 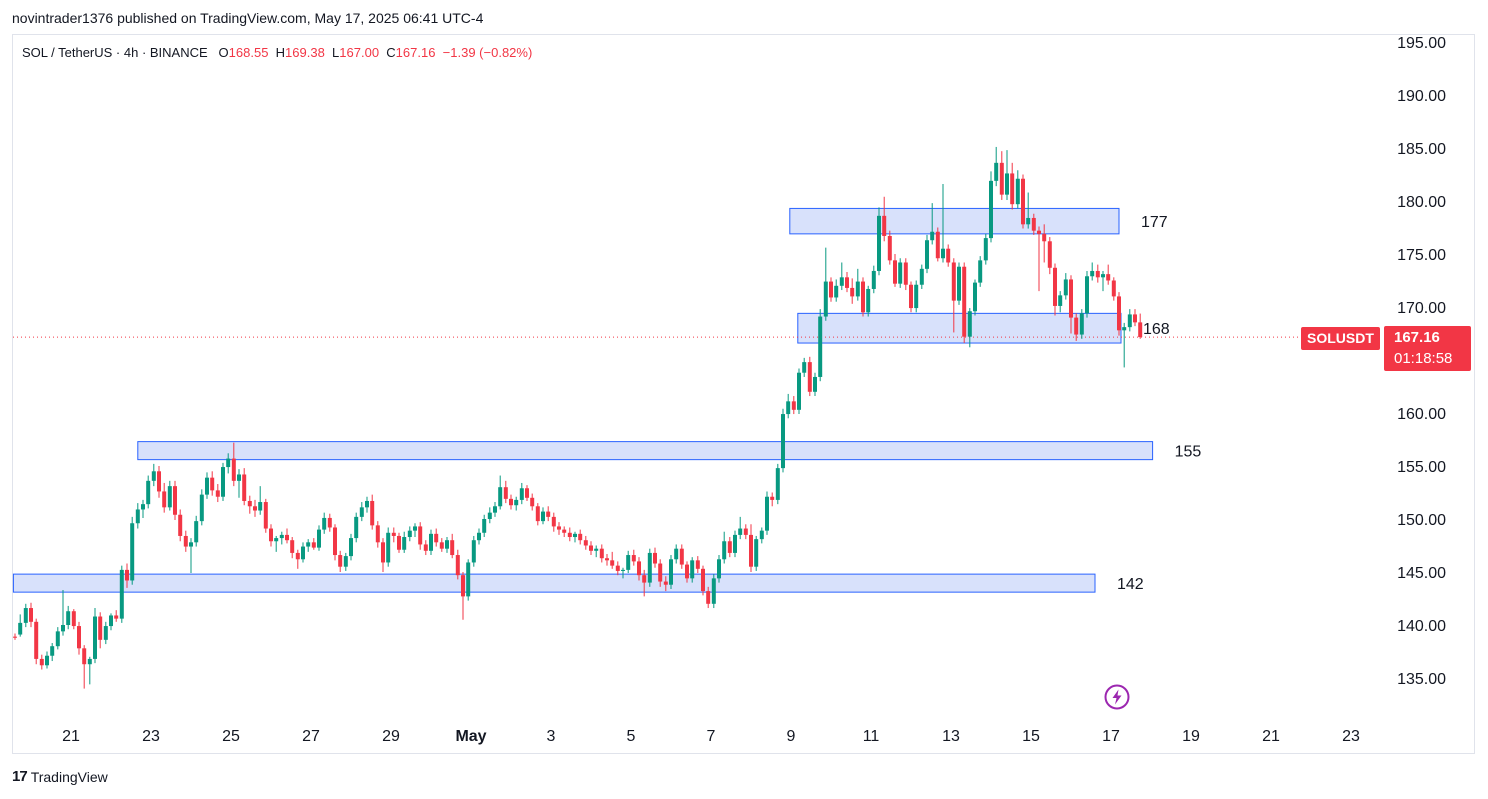 I want to click on x-tick-label: 7, so click(x=711, y=736).